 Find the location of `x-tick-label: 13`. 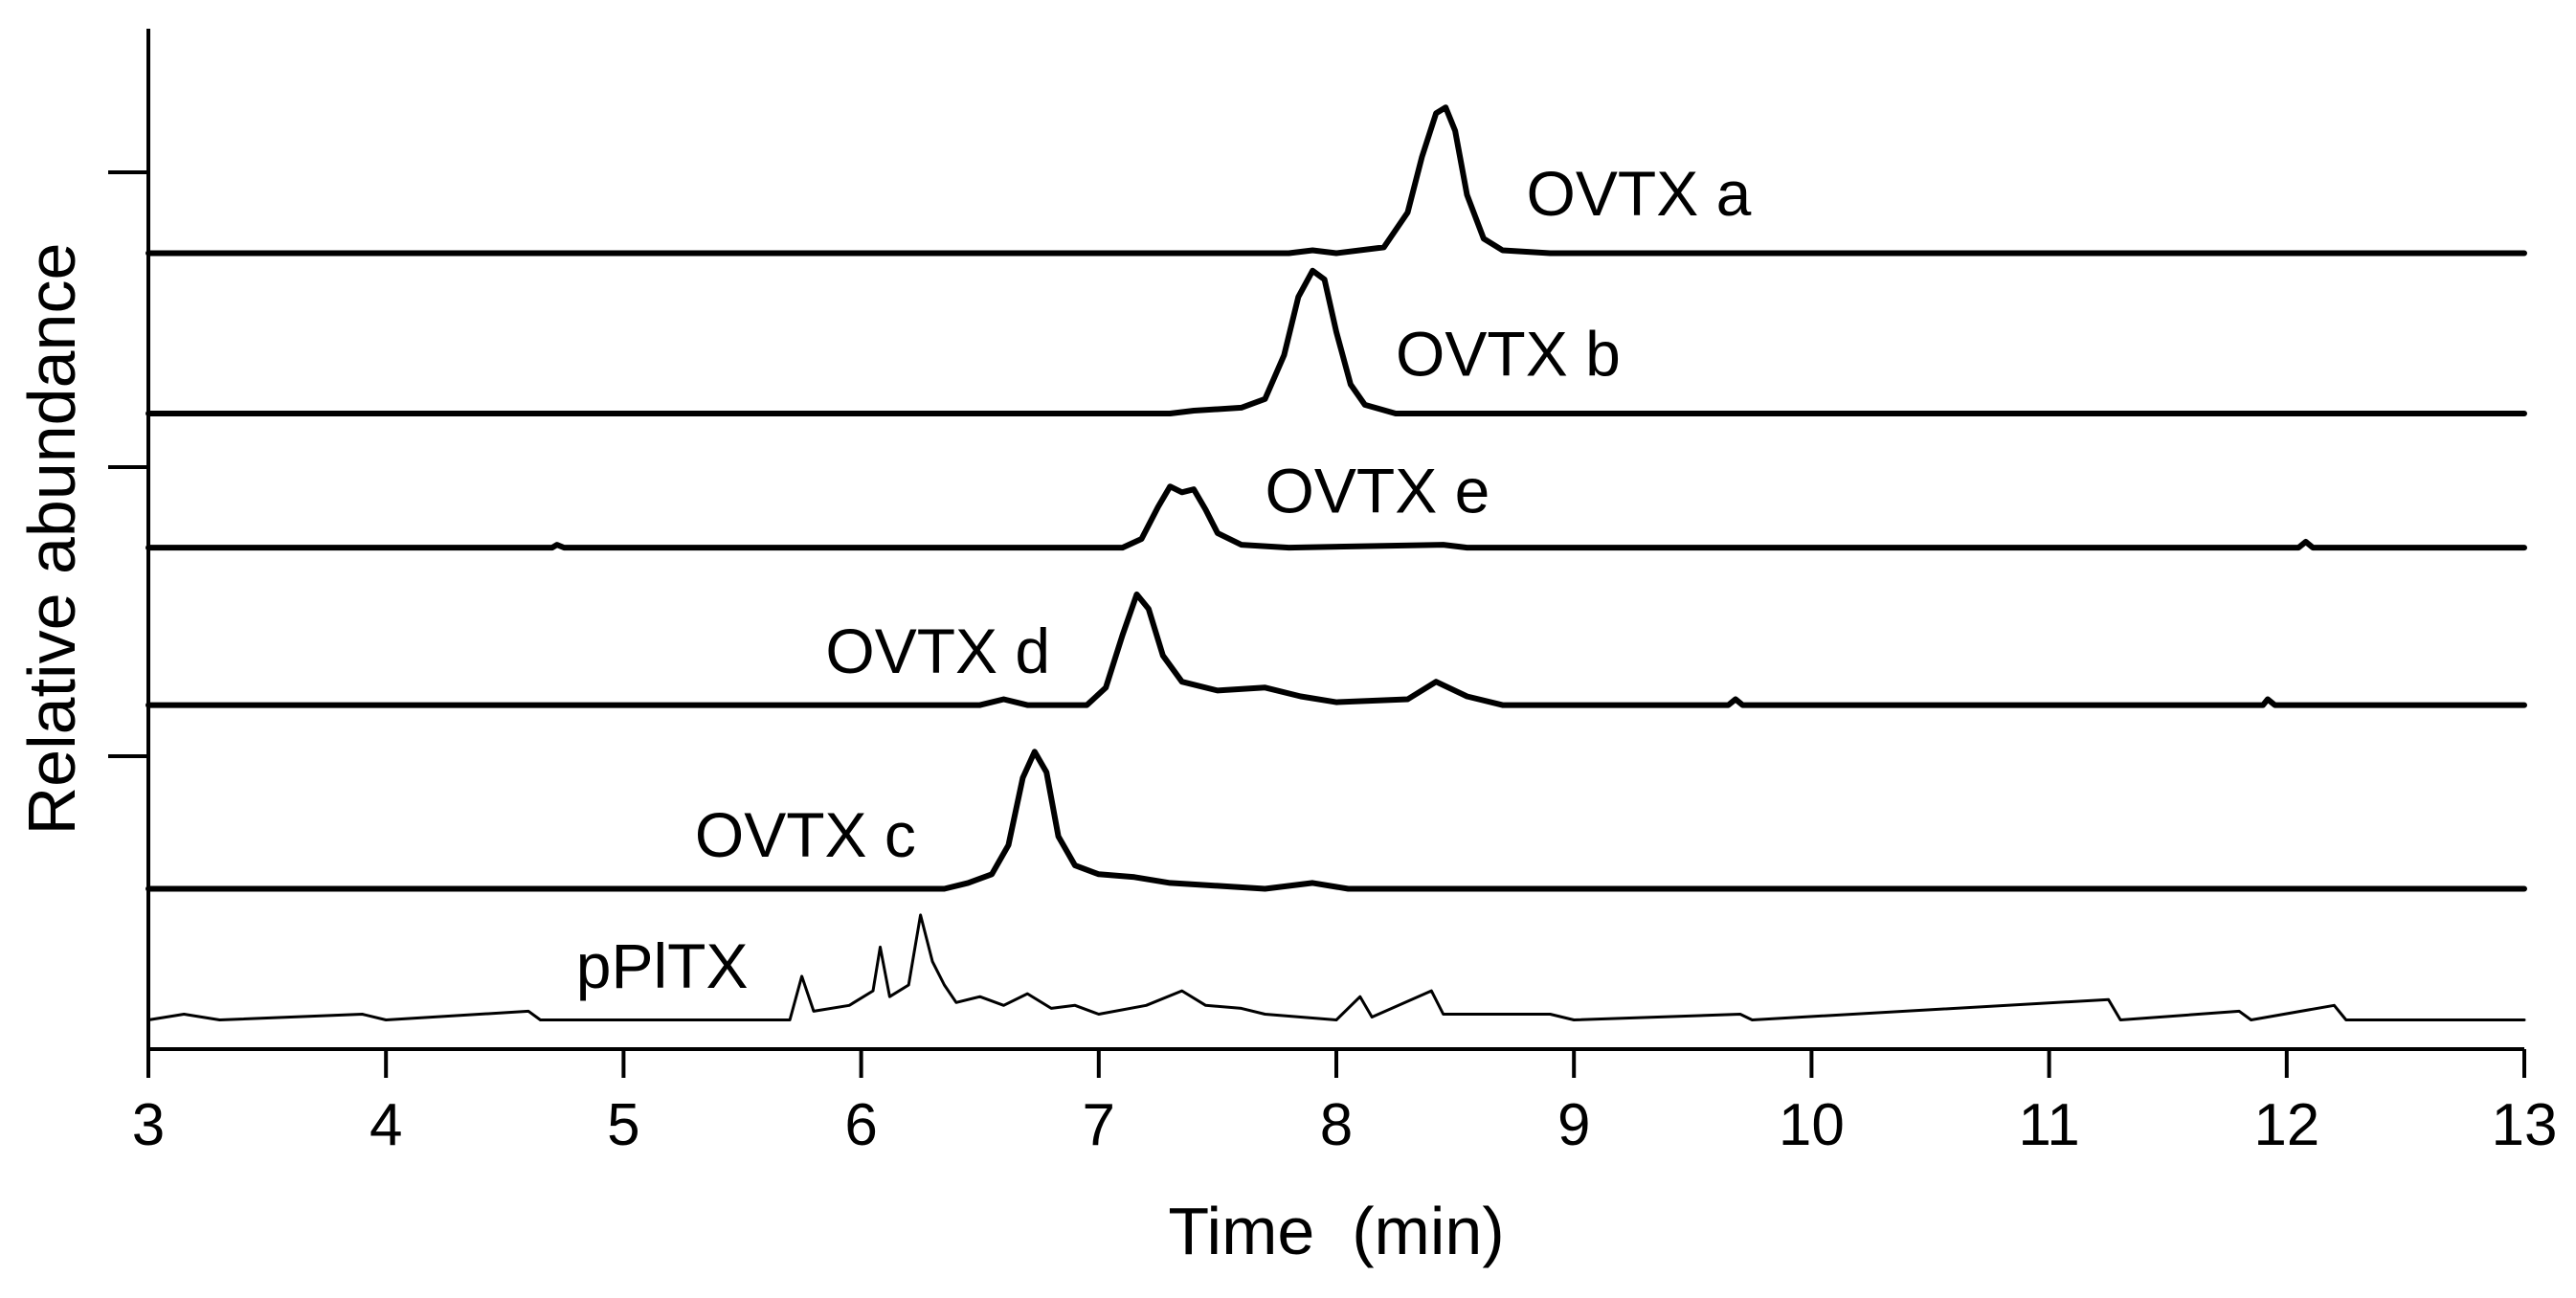

x-tick-label: 13 is located at coordinates (2525, 1125).